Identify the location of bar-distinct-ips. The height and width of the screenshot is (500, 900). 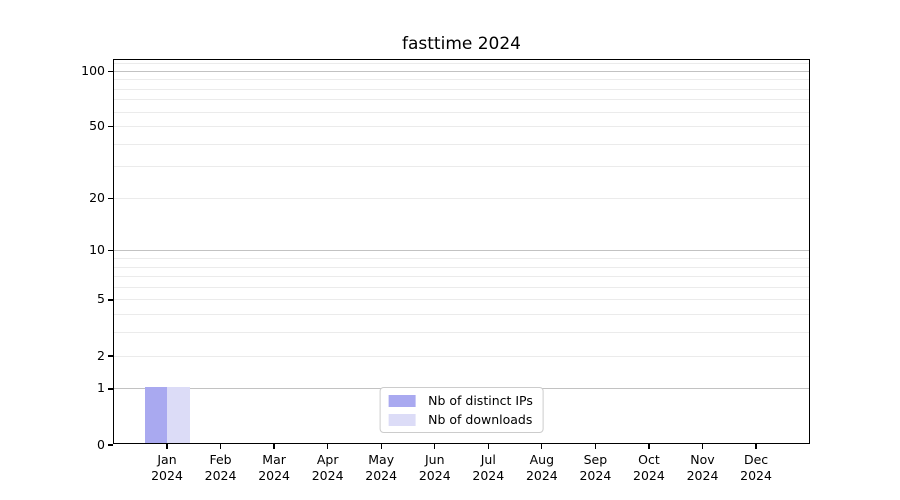
(155, 414).